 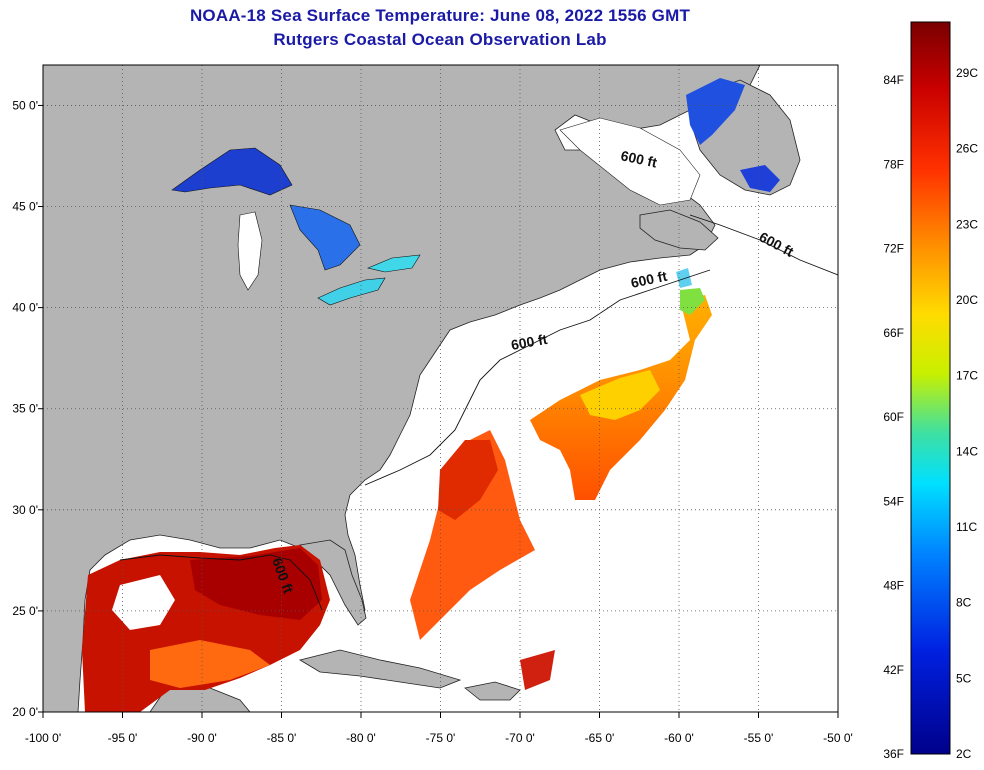 I want to click on lake-erie, so click(x=351, y=291).